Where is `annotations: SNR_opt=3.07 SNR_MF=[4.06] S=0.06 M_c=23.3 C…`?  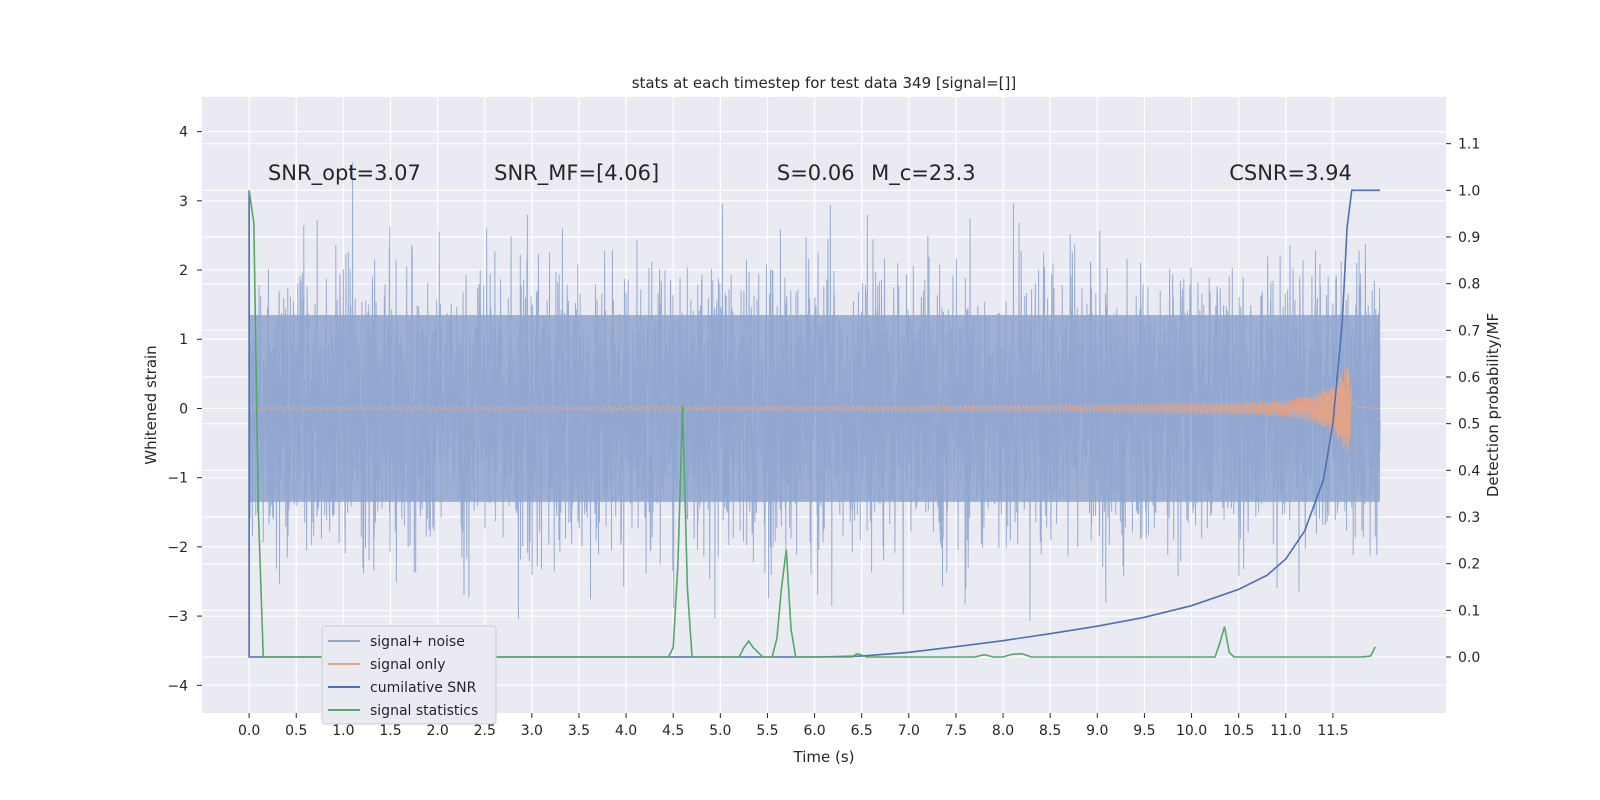 annotations: SNR_opt=3.07 SNR_MF=[4.06] S=0.06 M_c=23.3 C… is located at coordinates (810, 173).